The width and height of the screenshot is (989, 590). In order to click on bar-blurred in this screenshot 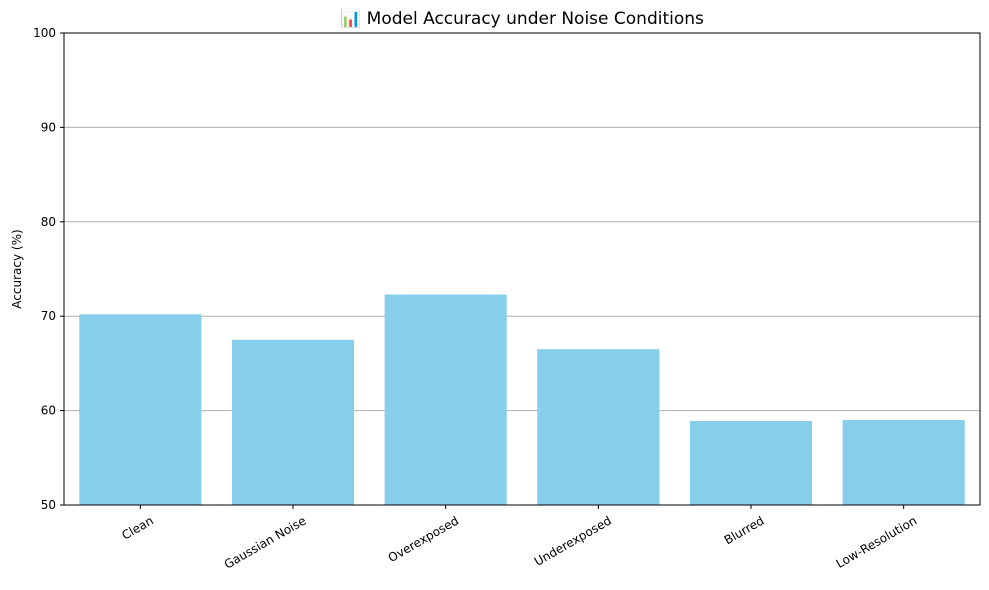, I will do `click(751, 462)`.